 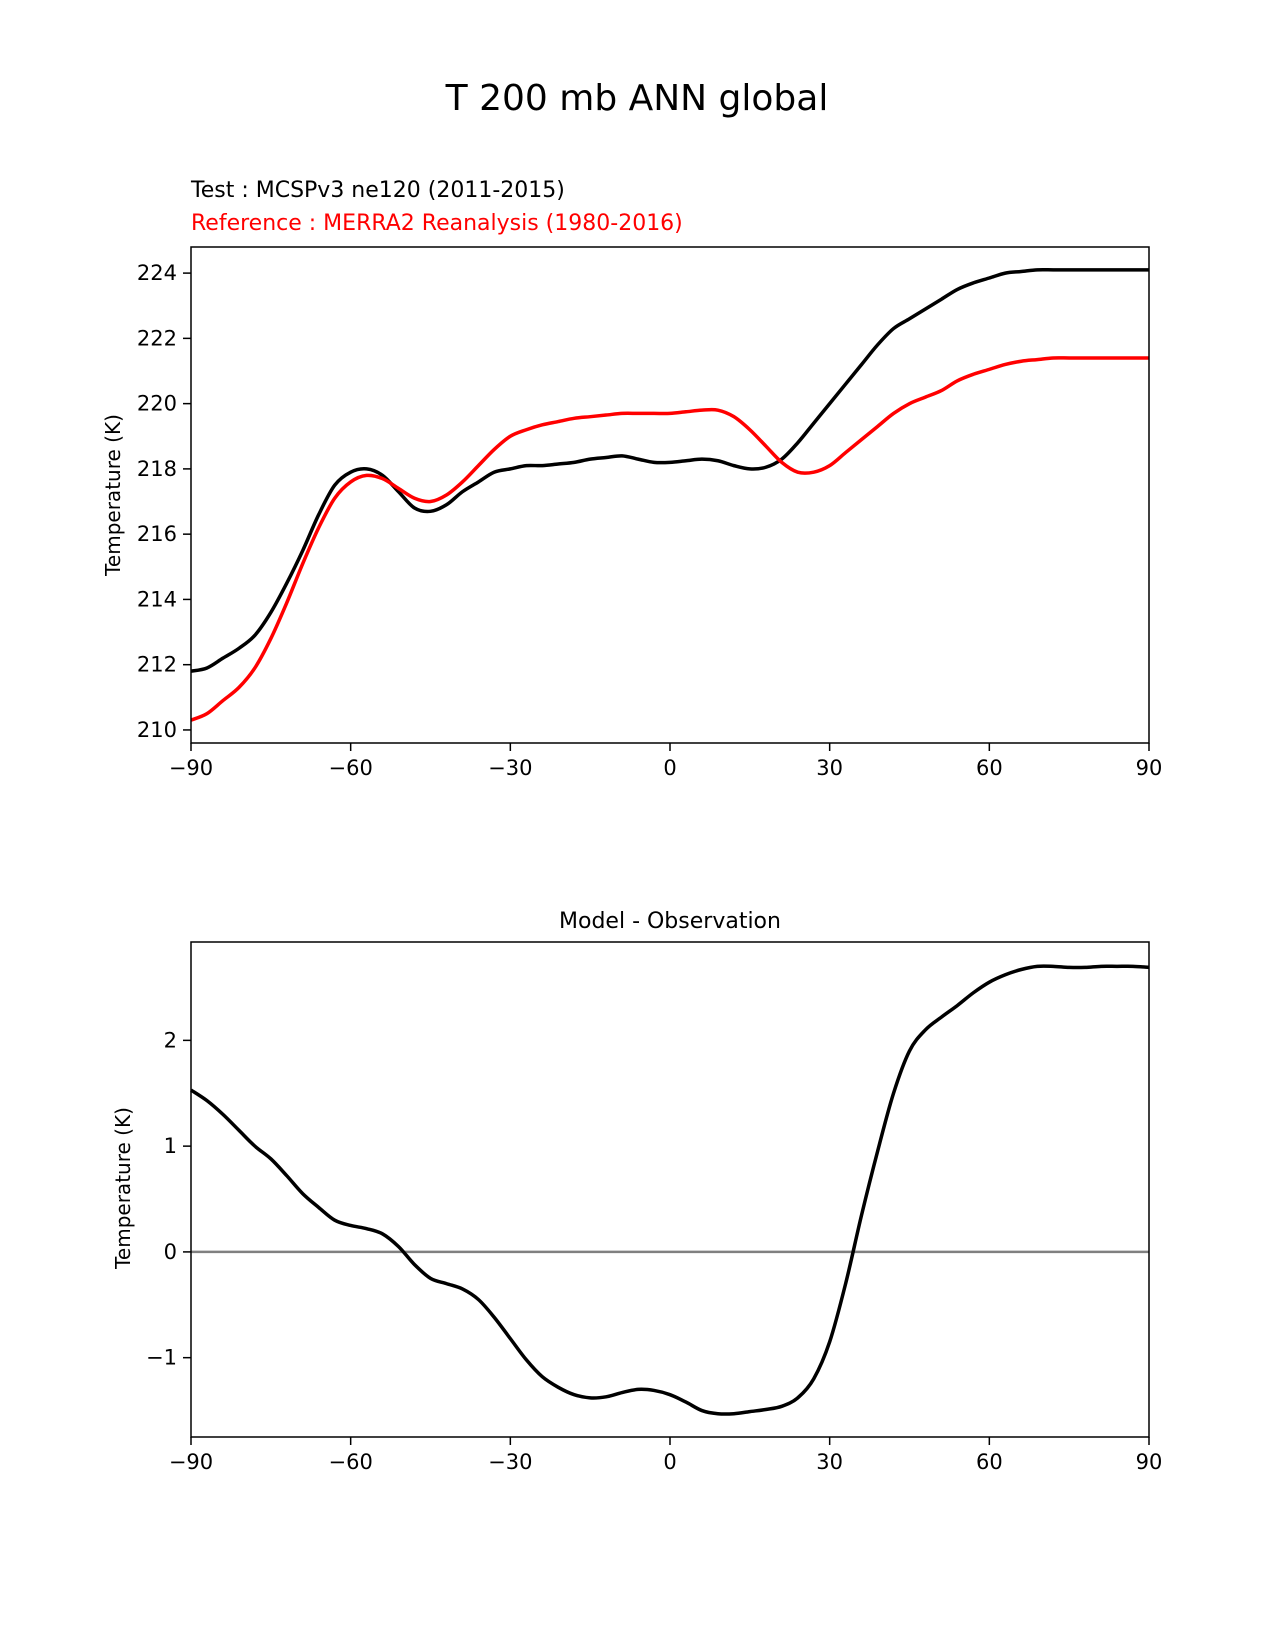 I want to click on y-tick-label: 216, so click(x=157, y=534).